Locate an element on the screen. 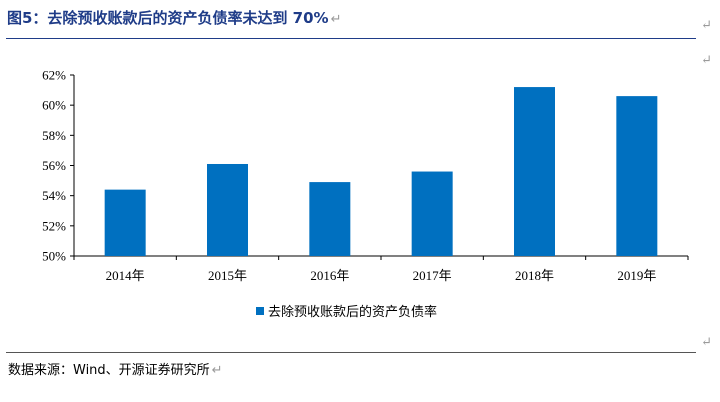 The width and height of the screenshot is (720, 402). return-mark-right-1: ↵ is located at coordinates (706, 25).